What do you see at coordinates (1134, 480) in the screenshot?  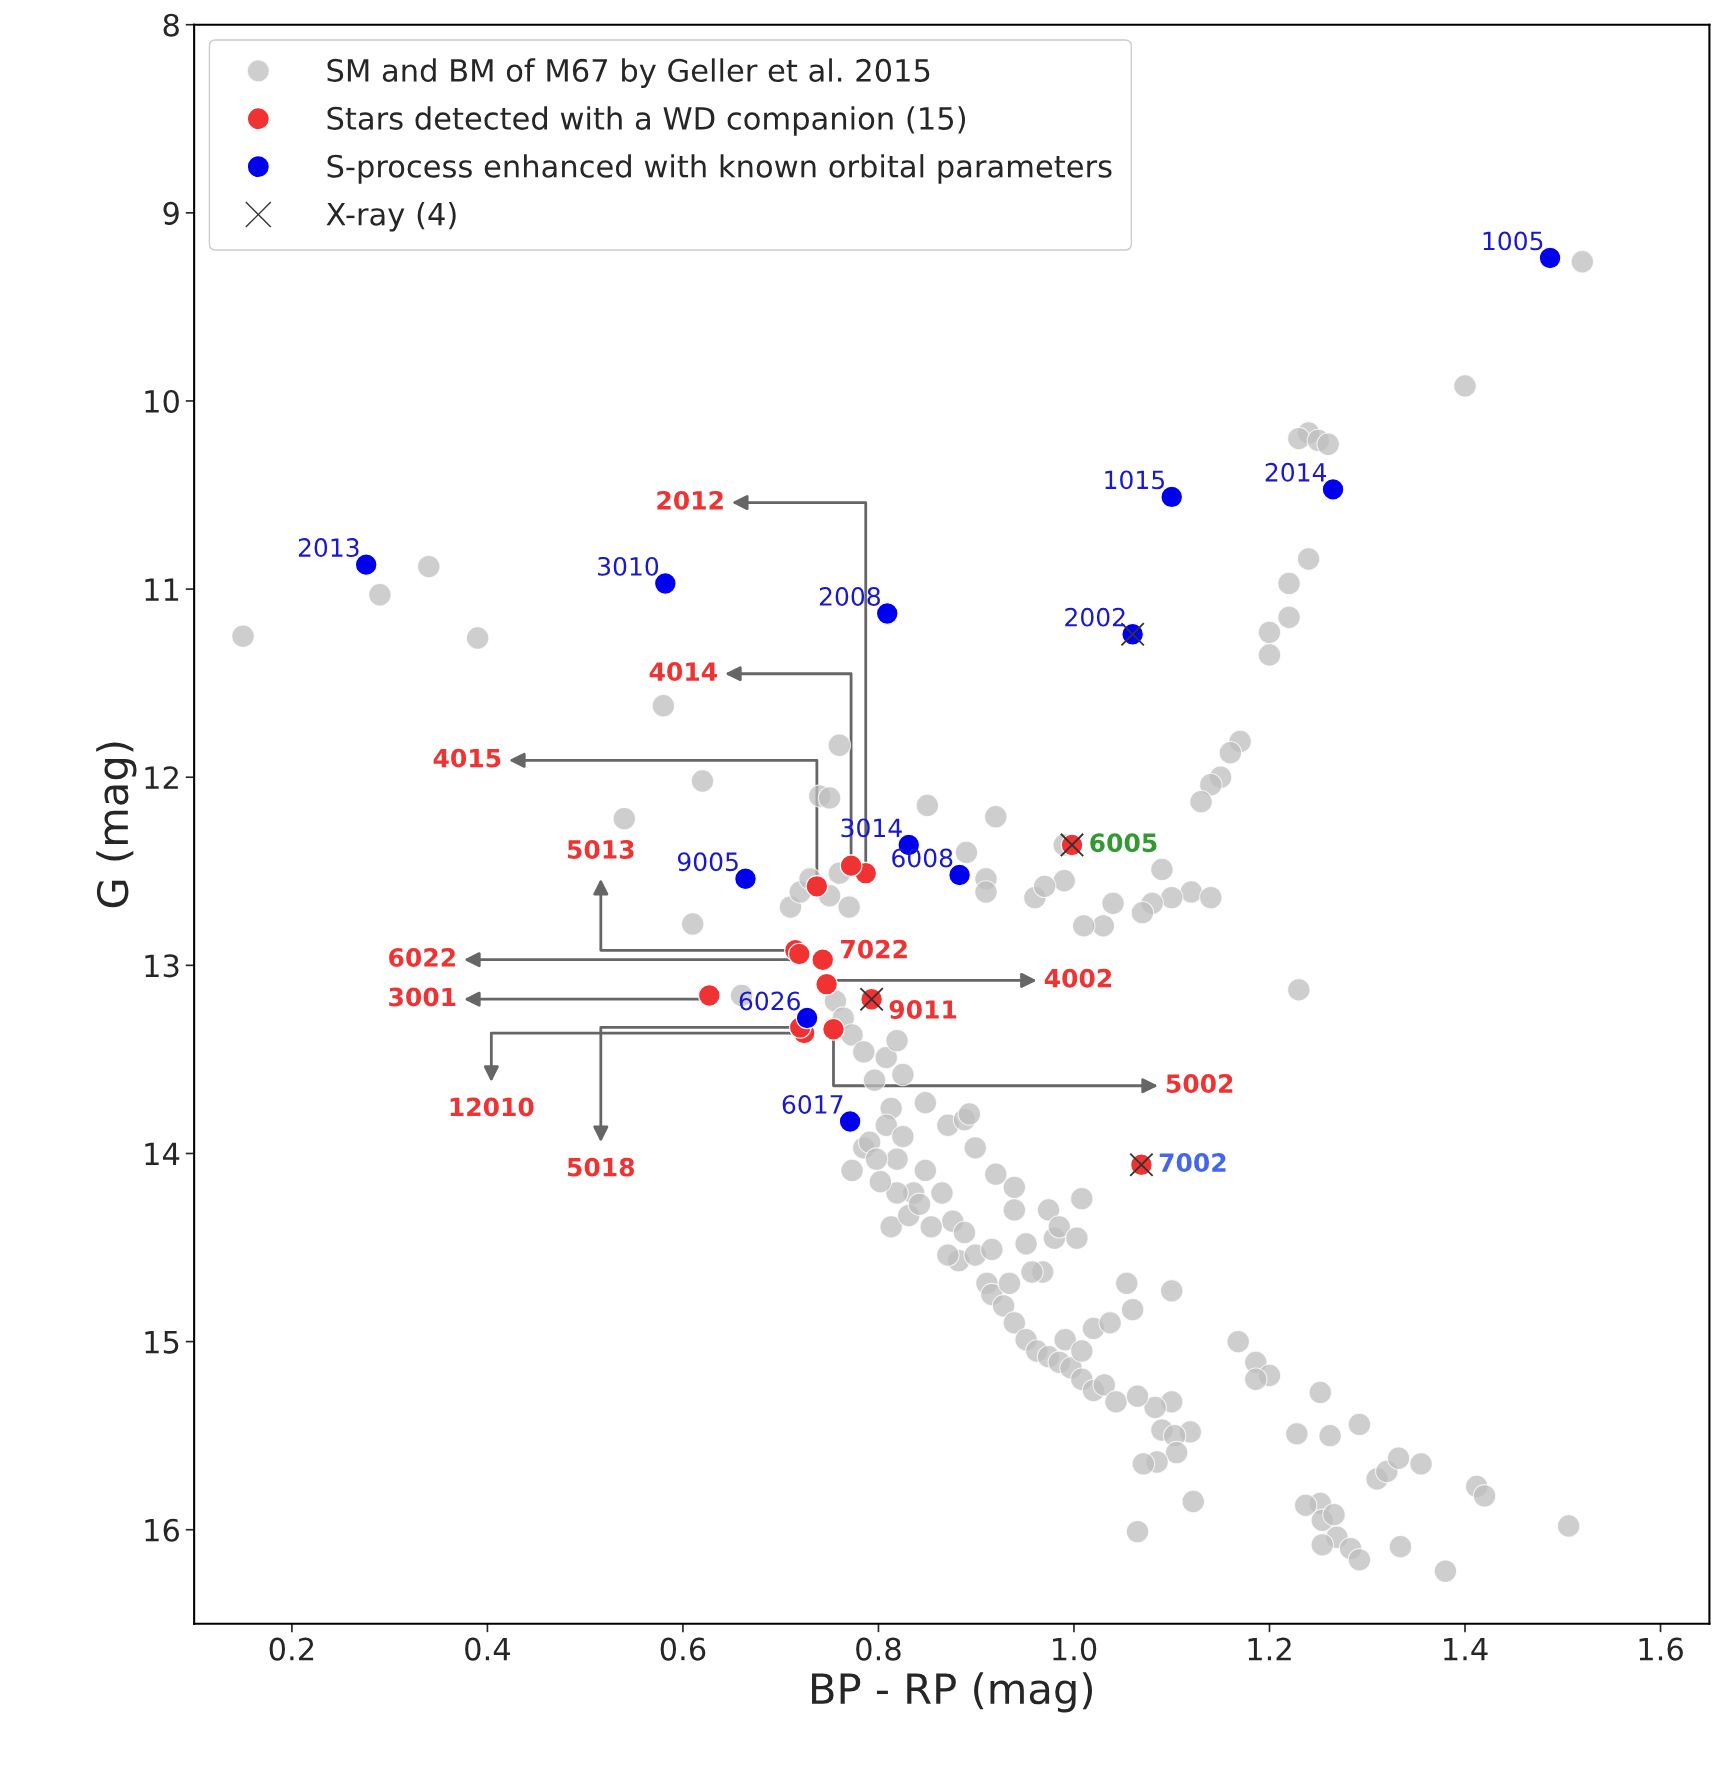 I see `annotation: 1015` at bounding box center [1134, 480].